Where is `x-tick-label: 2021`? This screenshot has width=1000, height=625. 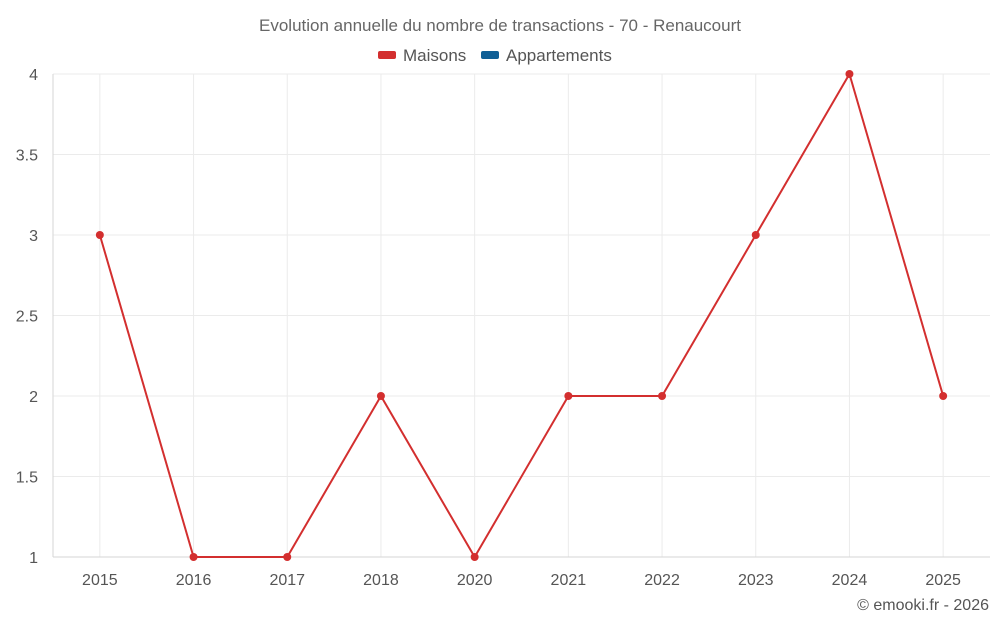 x-tick-label: 2021 is located at coordinates (569, 580).